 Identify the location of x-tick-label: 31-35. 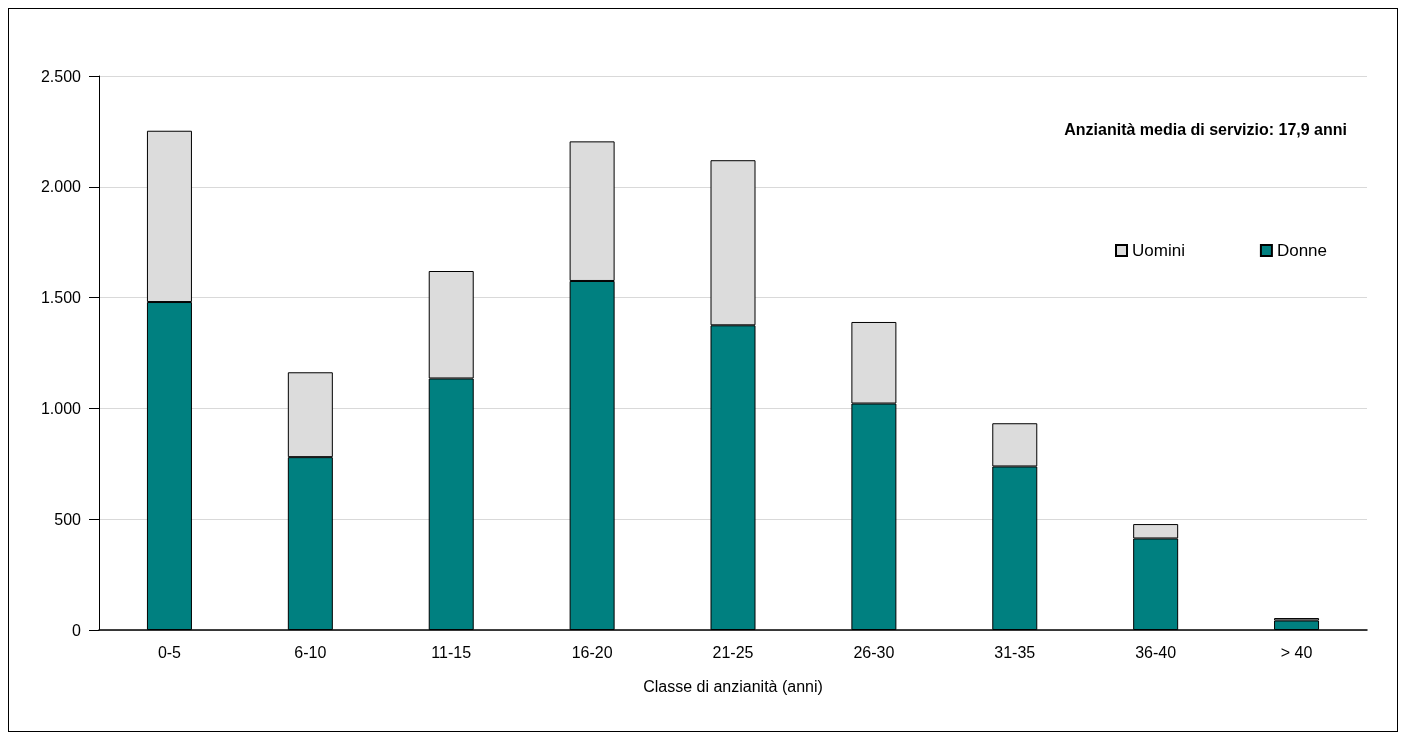
(1015, 652).